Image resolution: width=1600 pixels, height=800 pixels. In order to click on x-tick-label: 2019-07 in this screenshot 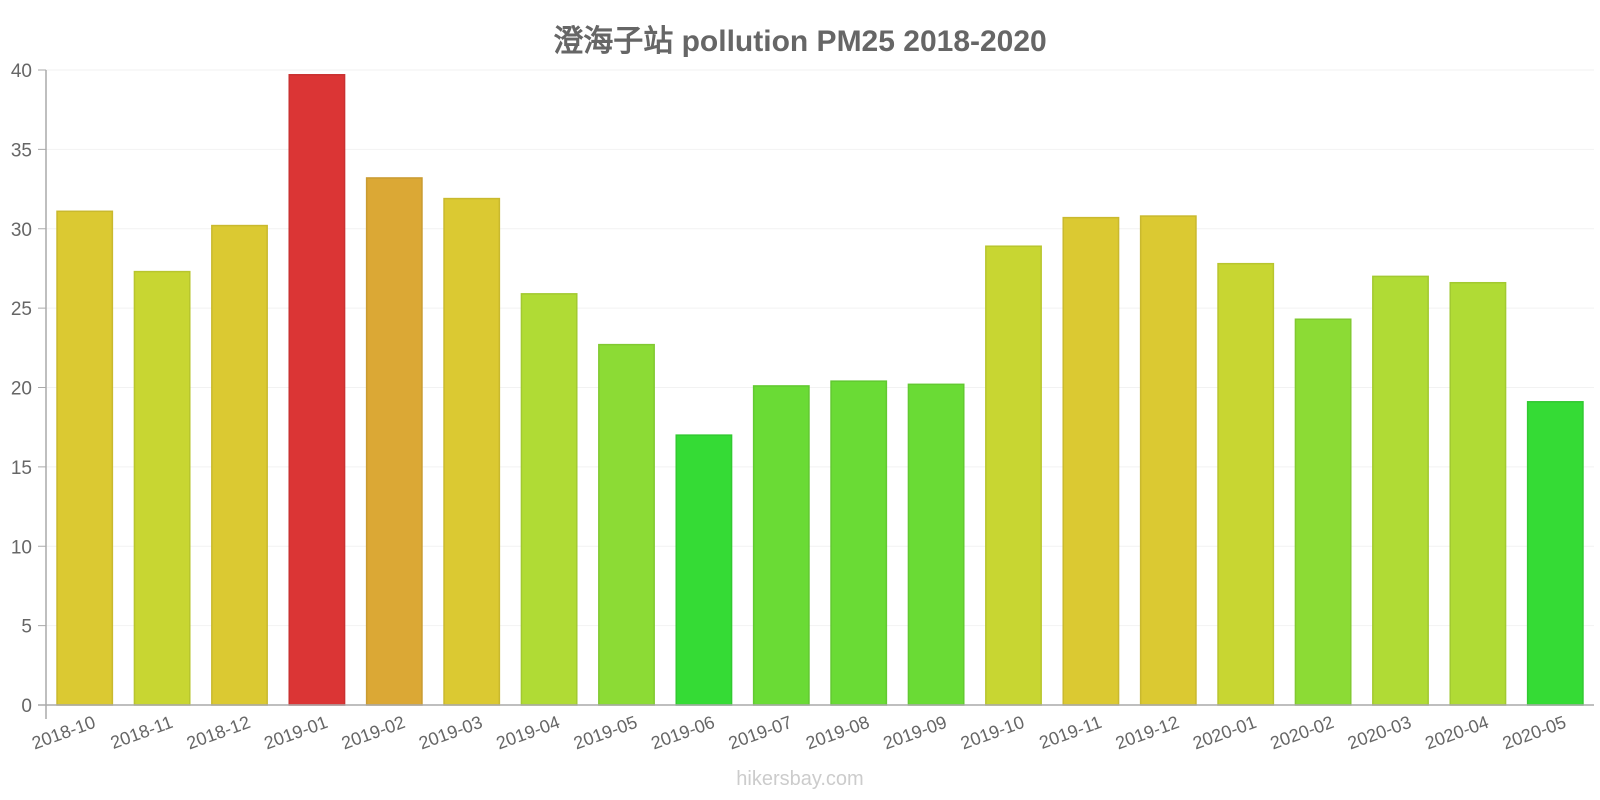, I will do `click(760, 732)`.